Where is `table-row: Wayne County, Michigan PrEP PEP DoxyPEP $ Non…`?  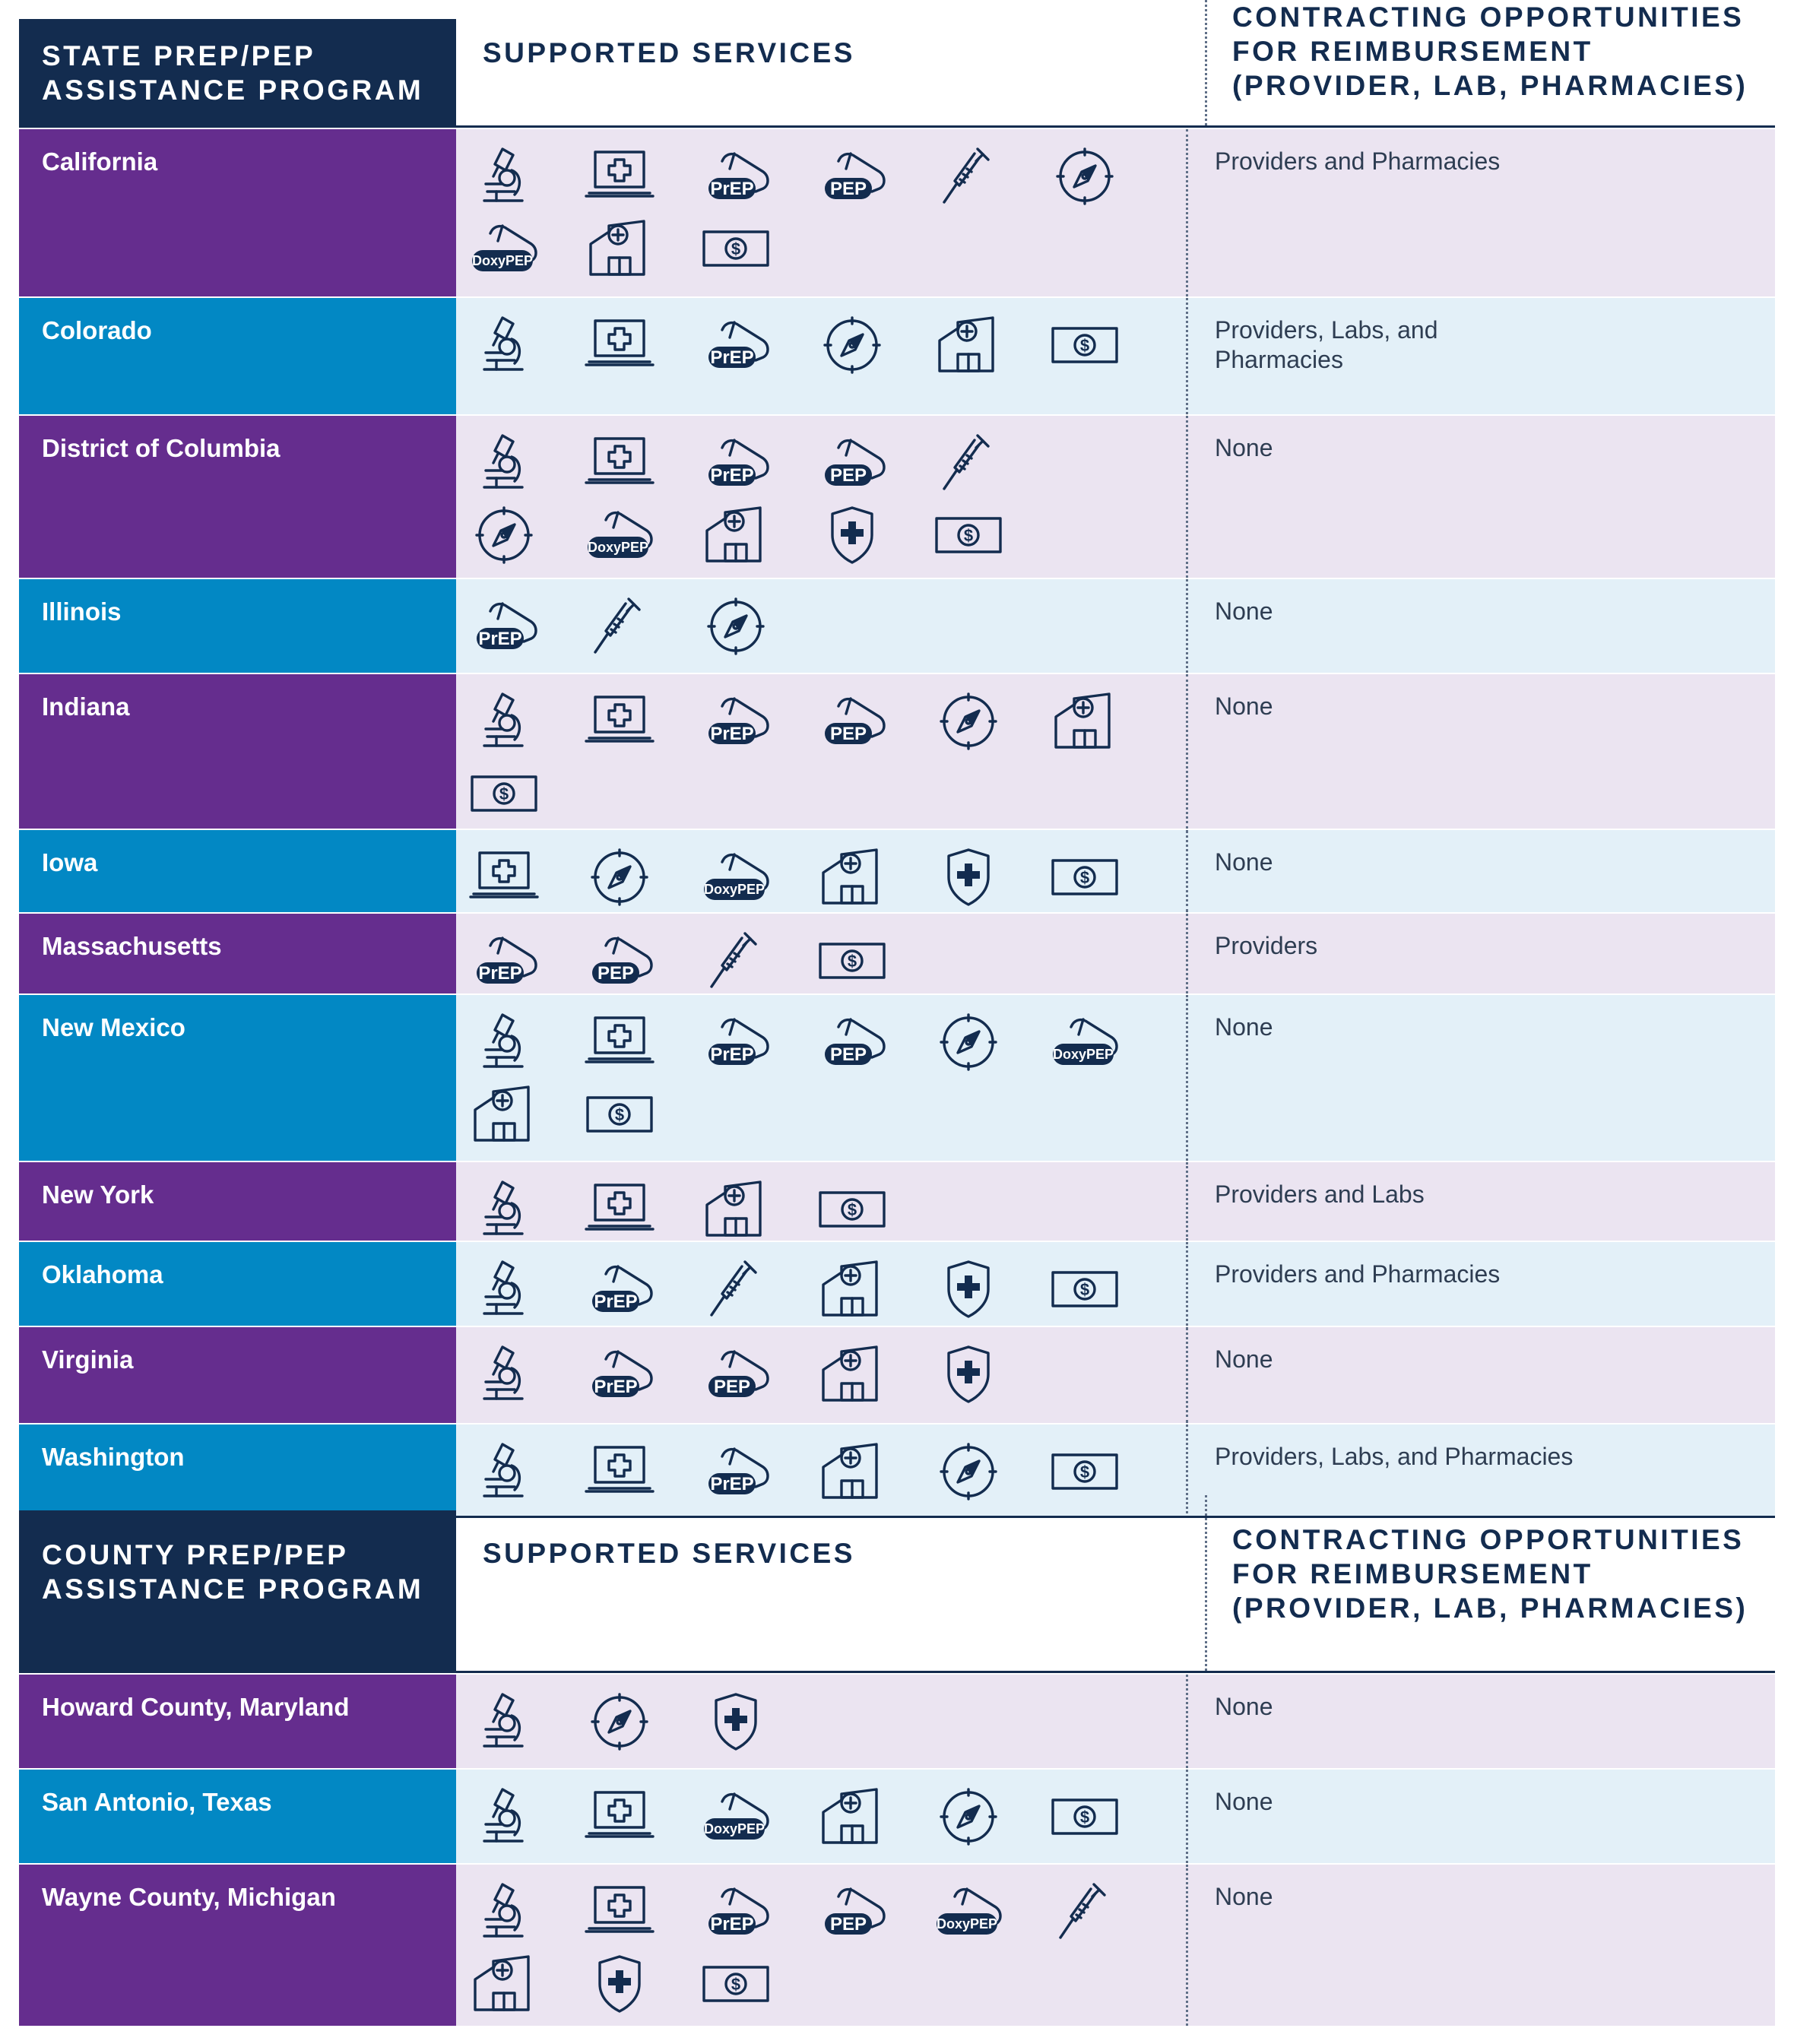 table-row: Wayne County, Michigan PrEP PEP DoxyPEP $ Non… is located at coordinates (897, 1944).